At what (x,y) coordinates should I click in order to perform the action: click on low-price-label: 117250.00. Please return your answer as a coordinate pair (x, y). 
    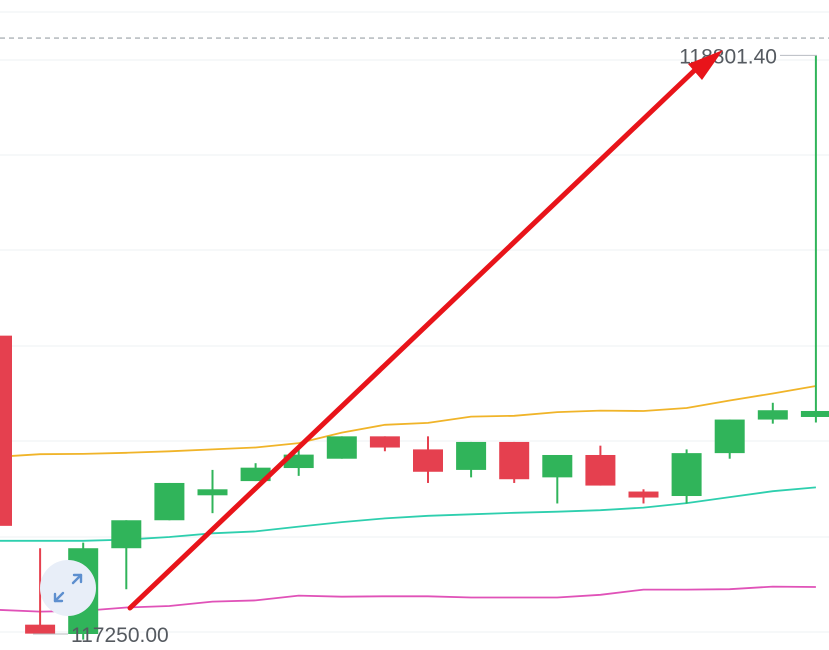
    Looking at the image, I should click on (120, 635).